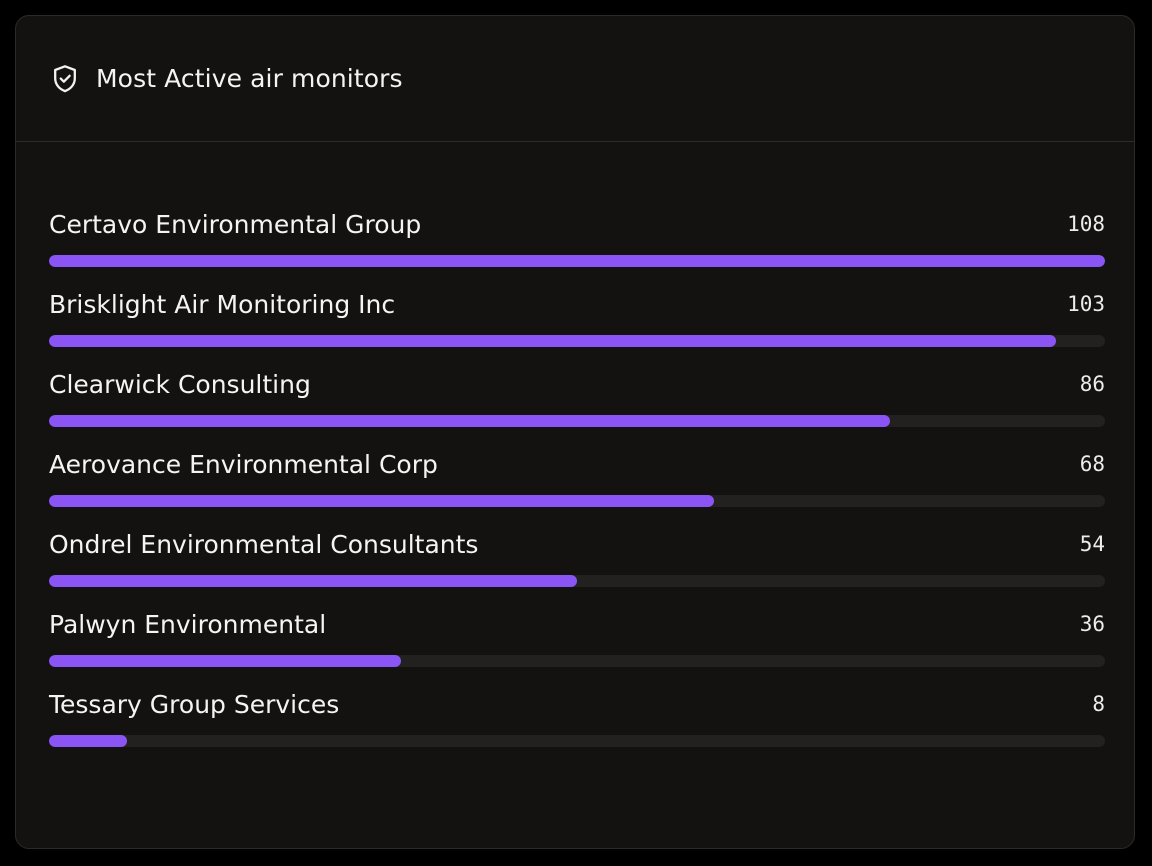  I want to click on monitor-name: Brisklight Air Monitoring Inc, so click(222, 304).